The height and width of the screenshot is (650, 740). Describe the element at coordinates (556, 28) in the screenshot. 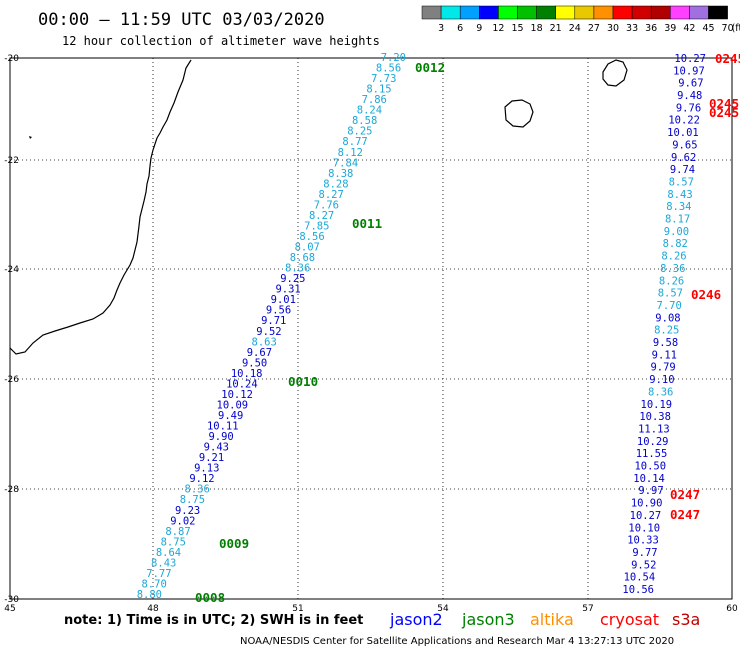

I see `colorbar-label: 21` at that location.